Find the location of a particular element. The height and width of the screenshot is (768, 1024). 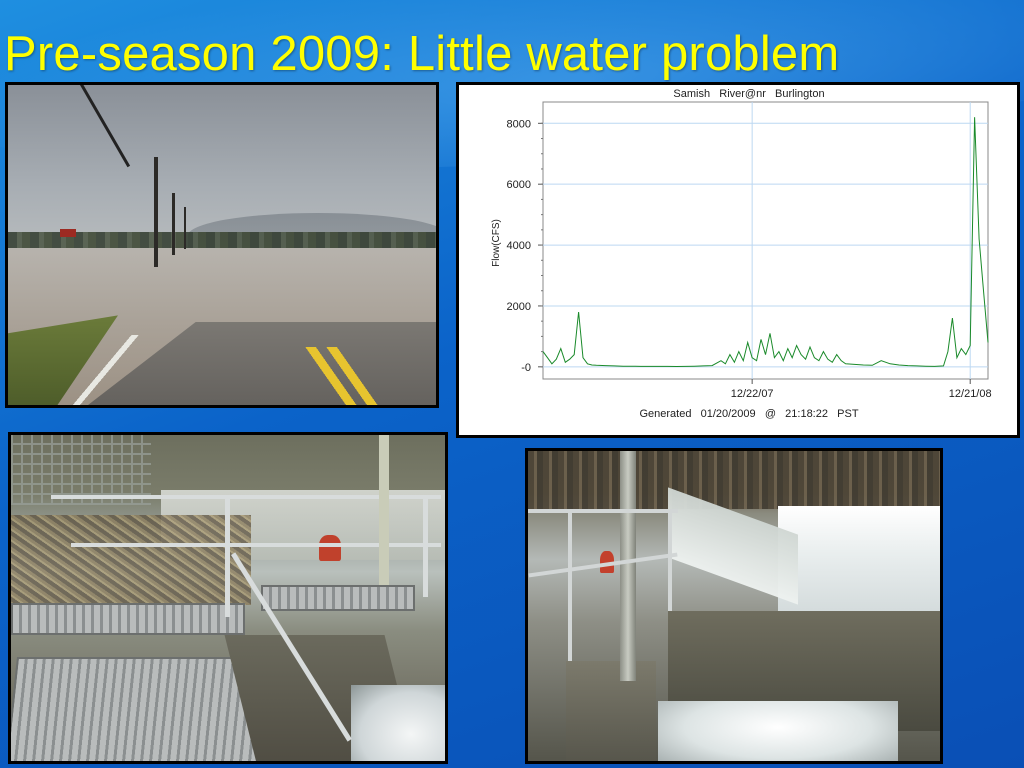

overflow-water is located at coordinates (859, 566).